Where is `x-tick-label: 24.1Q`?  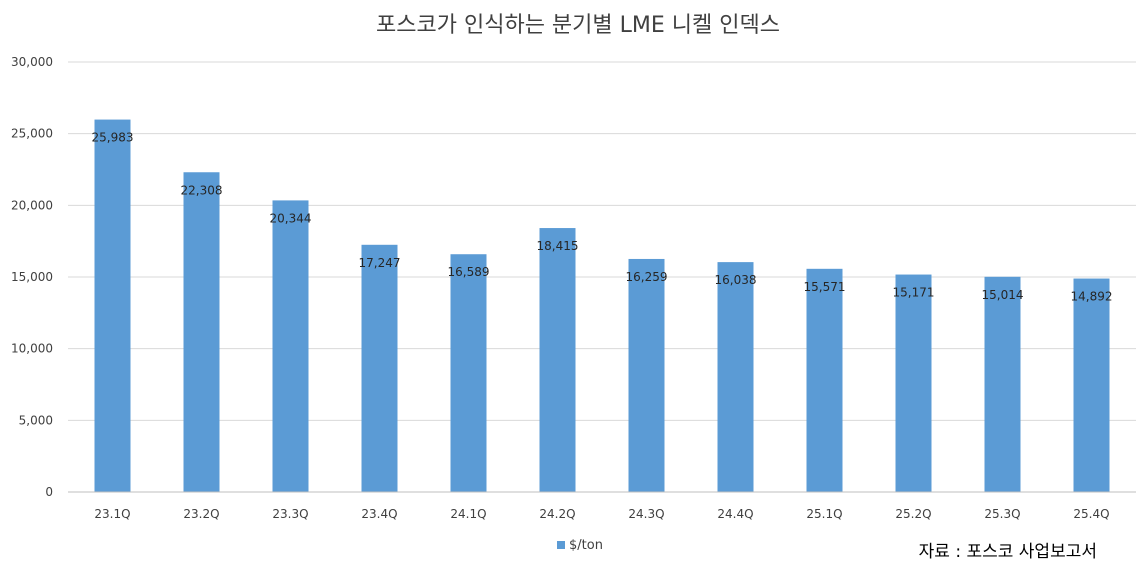 x-tick-label: 24.1Q is located at coordinates (468, 514).